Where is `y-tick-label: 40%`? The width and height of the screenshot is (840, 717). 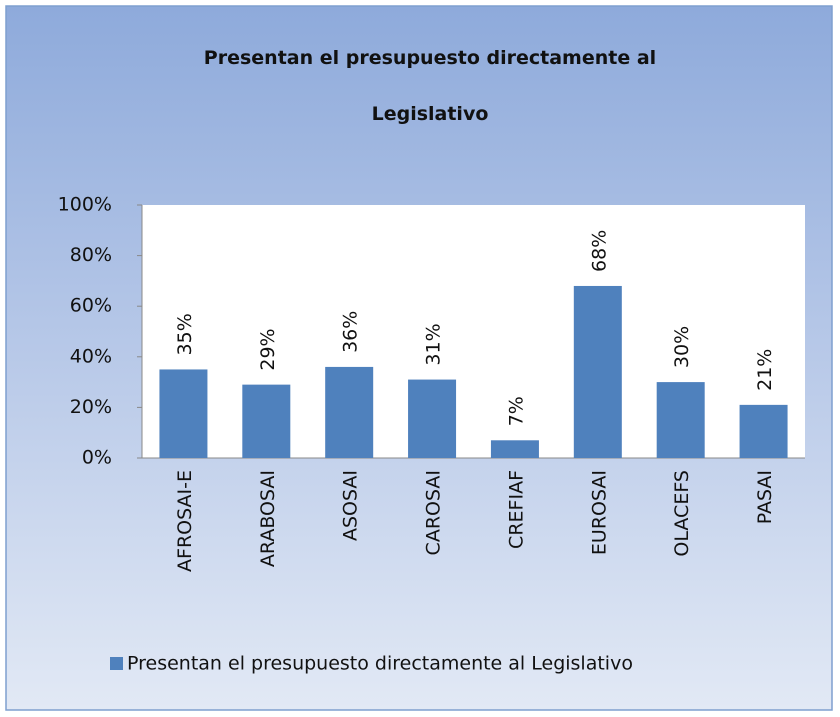
y-tick-label: 40% is located at coordinates (91, 356).